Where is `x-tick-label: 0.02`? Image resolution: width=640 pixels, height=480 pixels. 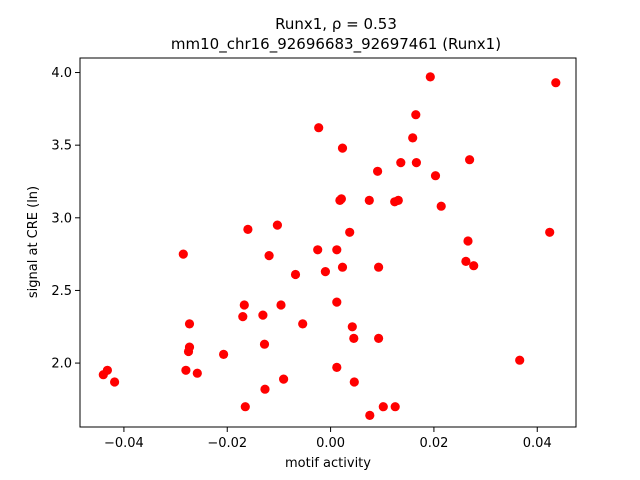 x-tick-label: 0.02 is located at coordinates (433, 443).